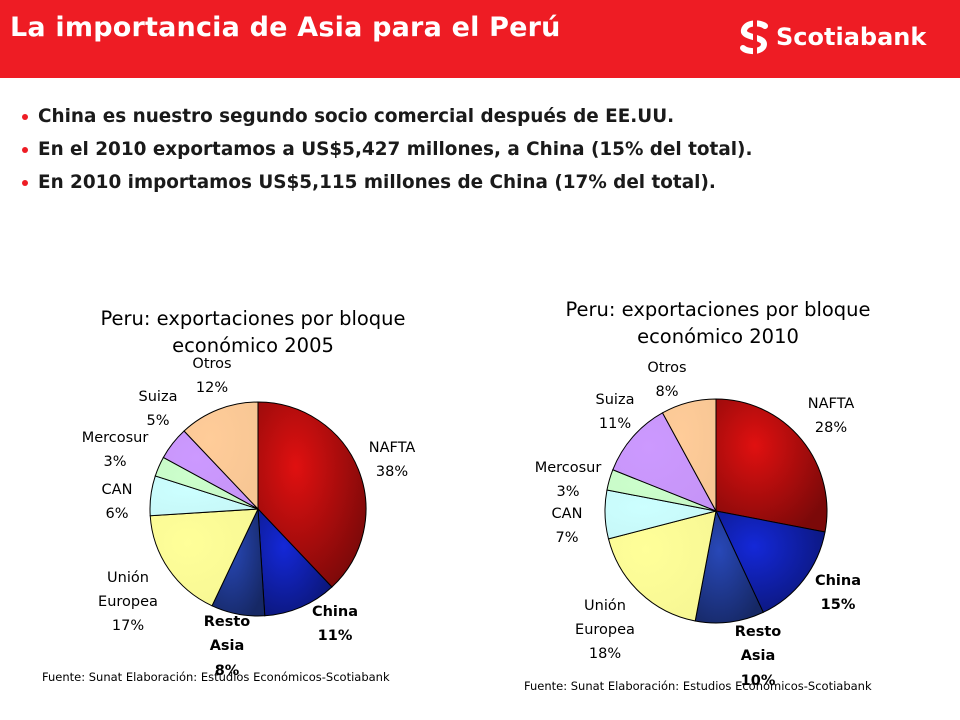  Describe the element at coordinates (392, 472) in the screenshot. I see `slice-label: 38%` at that location.